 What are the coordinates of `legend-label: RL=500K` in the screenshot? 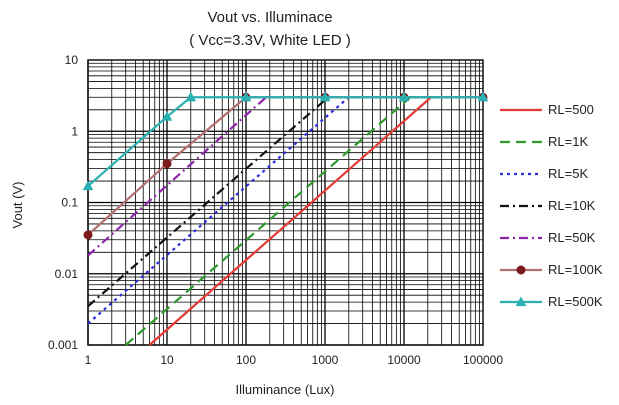 It's located at (575, 301).